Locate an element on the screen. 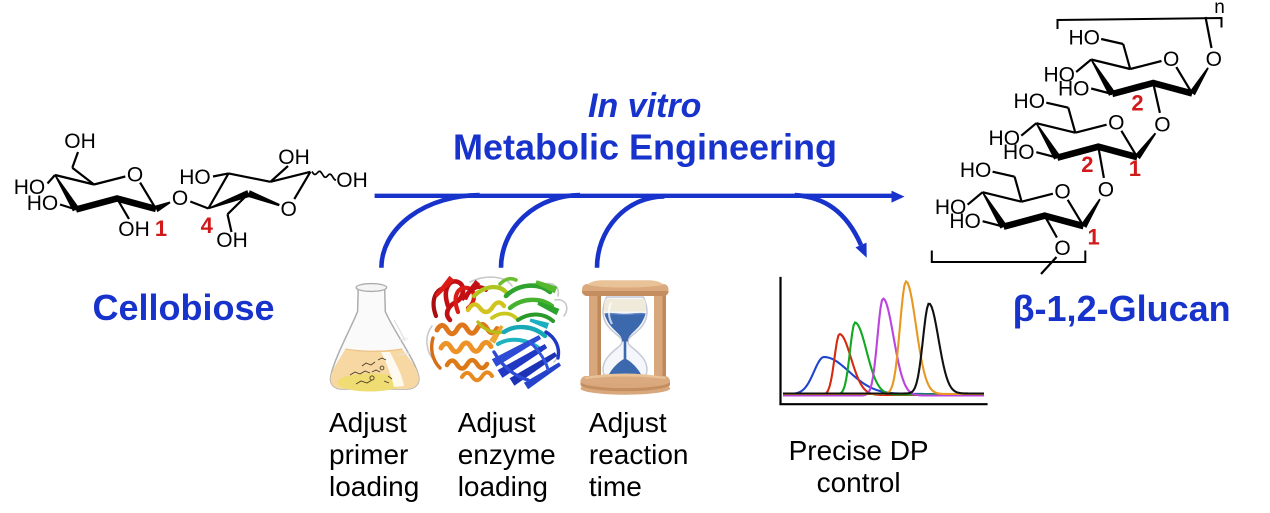 The image size is (1270, 513). svg-text: reaction is located at coordinates (639, 454).